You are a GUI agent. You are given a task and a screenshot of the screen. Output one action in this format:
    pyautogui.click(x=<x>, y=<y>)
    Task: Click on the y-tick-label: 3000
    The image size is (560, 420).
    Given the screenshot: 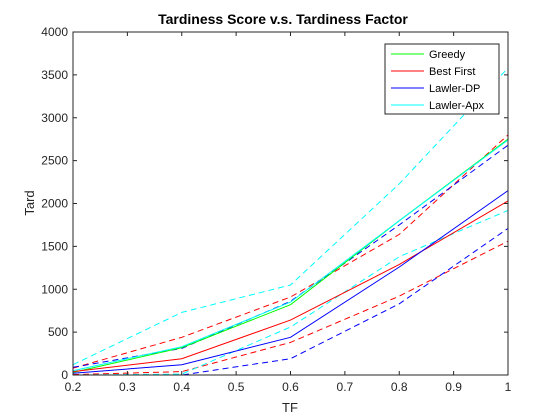 What is the action you would take?
    pyautogui.click(x=54, y=118)
    